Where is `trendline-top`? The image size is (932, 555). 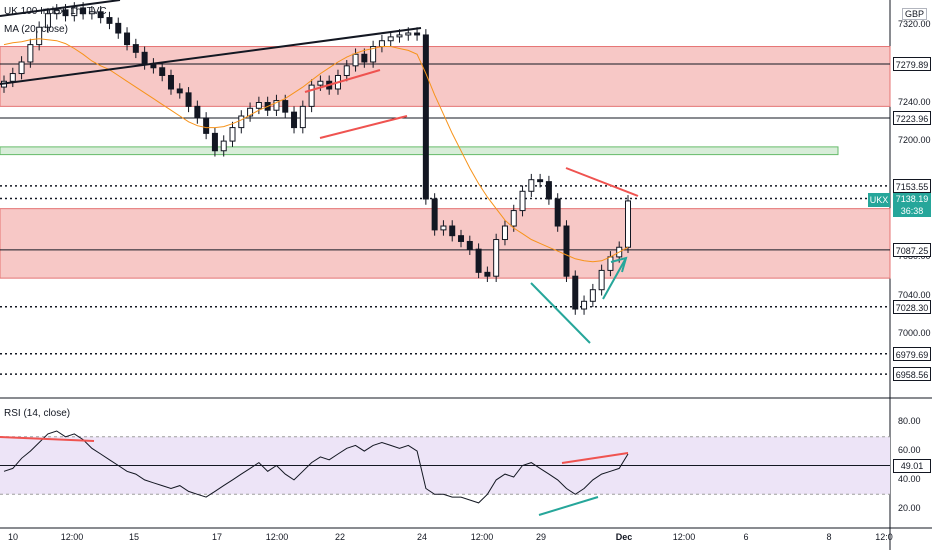
trendline-top is located at coordinates (60, 8).